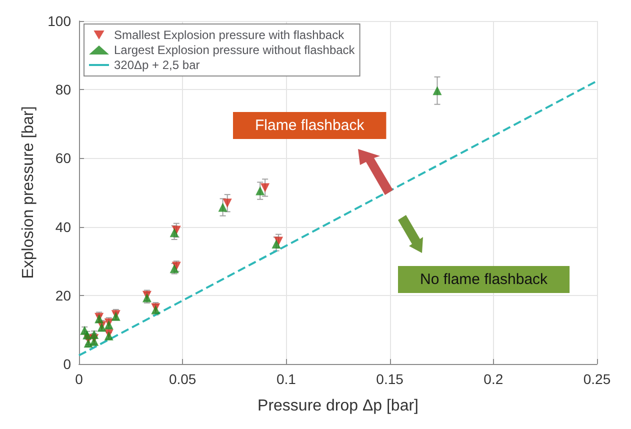 This screenshot has width=631, height=429. I want to click on x-tick-label: 0.25, so click(597, 379).